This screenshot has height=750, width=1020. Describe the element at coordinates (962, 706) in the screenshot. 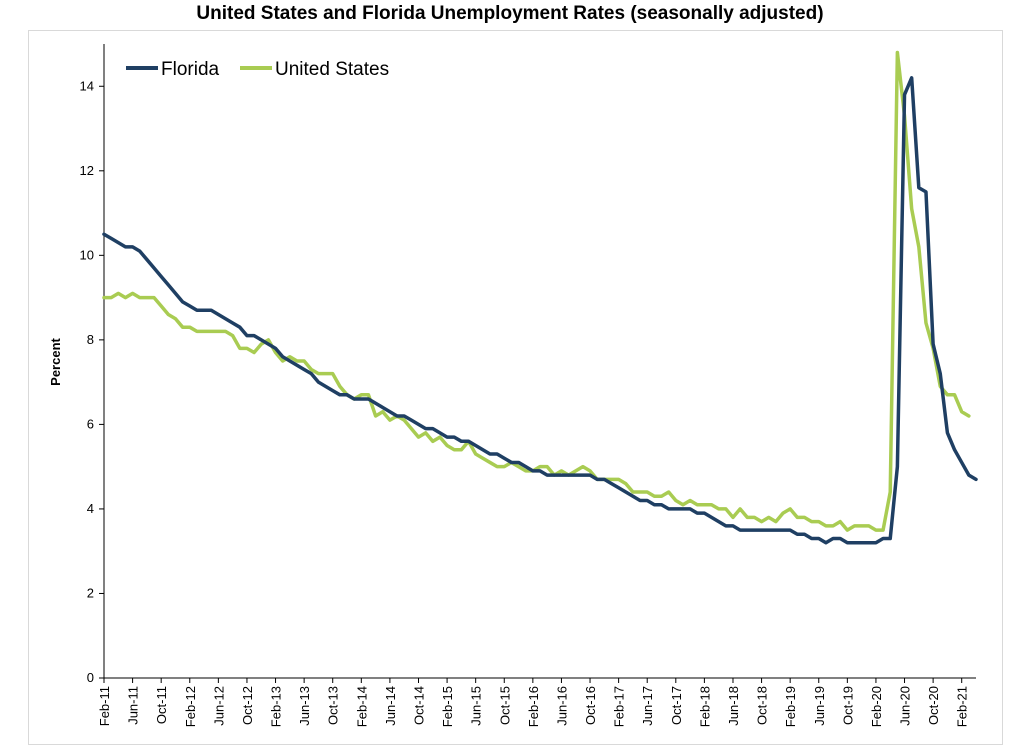

I see `x-tick-label: Feb-21` at that location.